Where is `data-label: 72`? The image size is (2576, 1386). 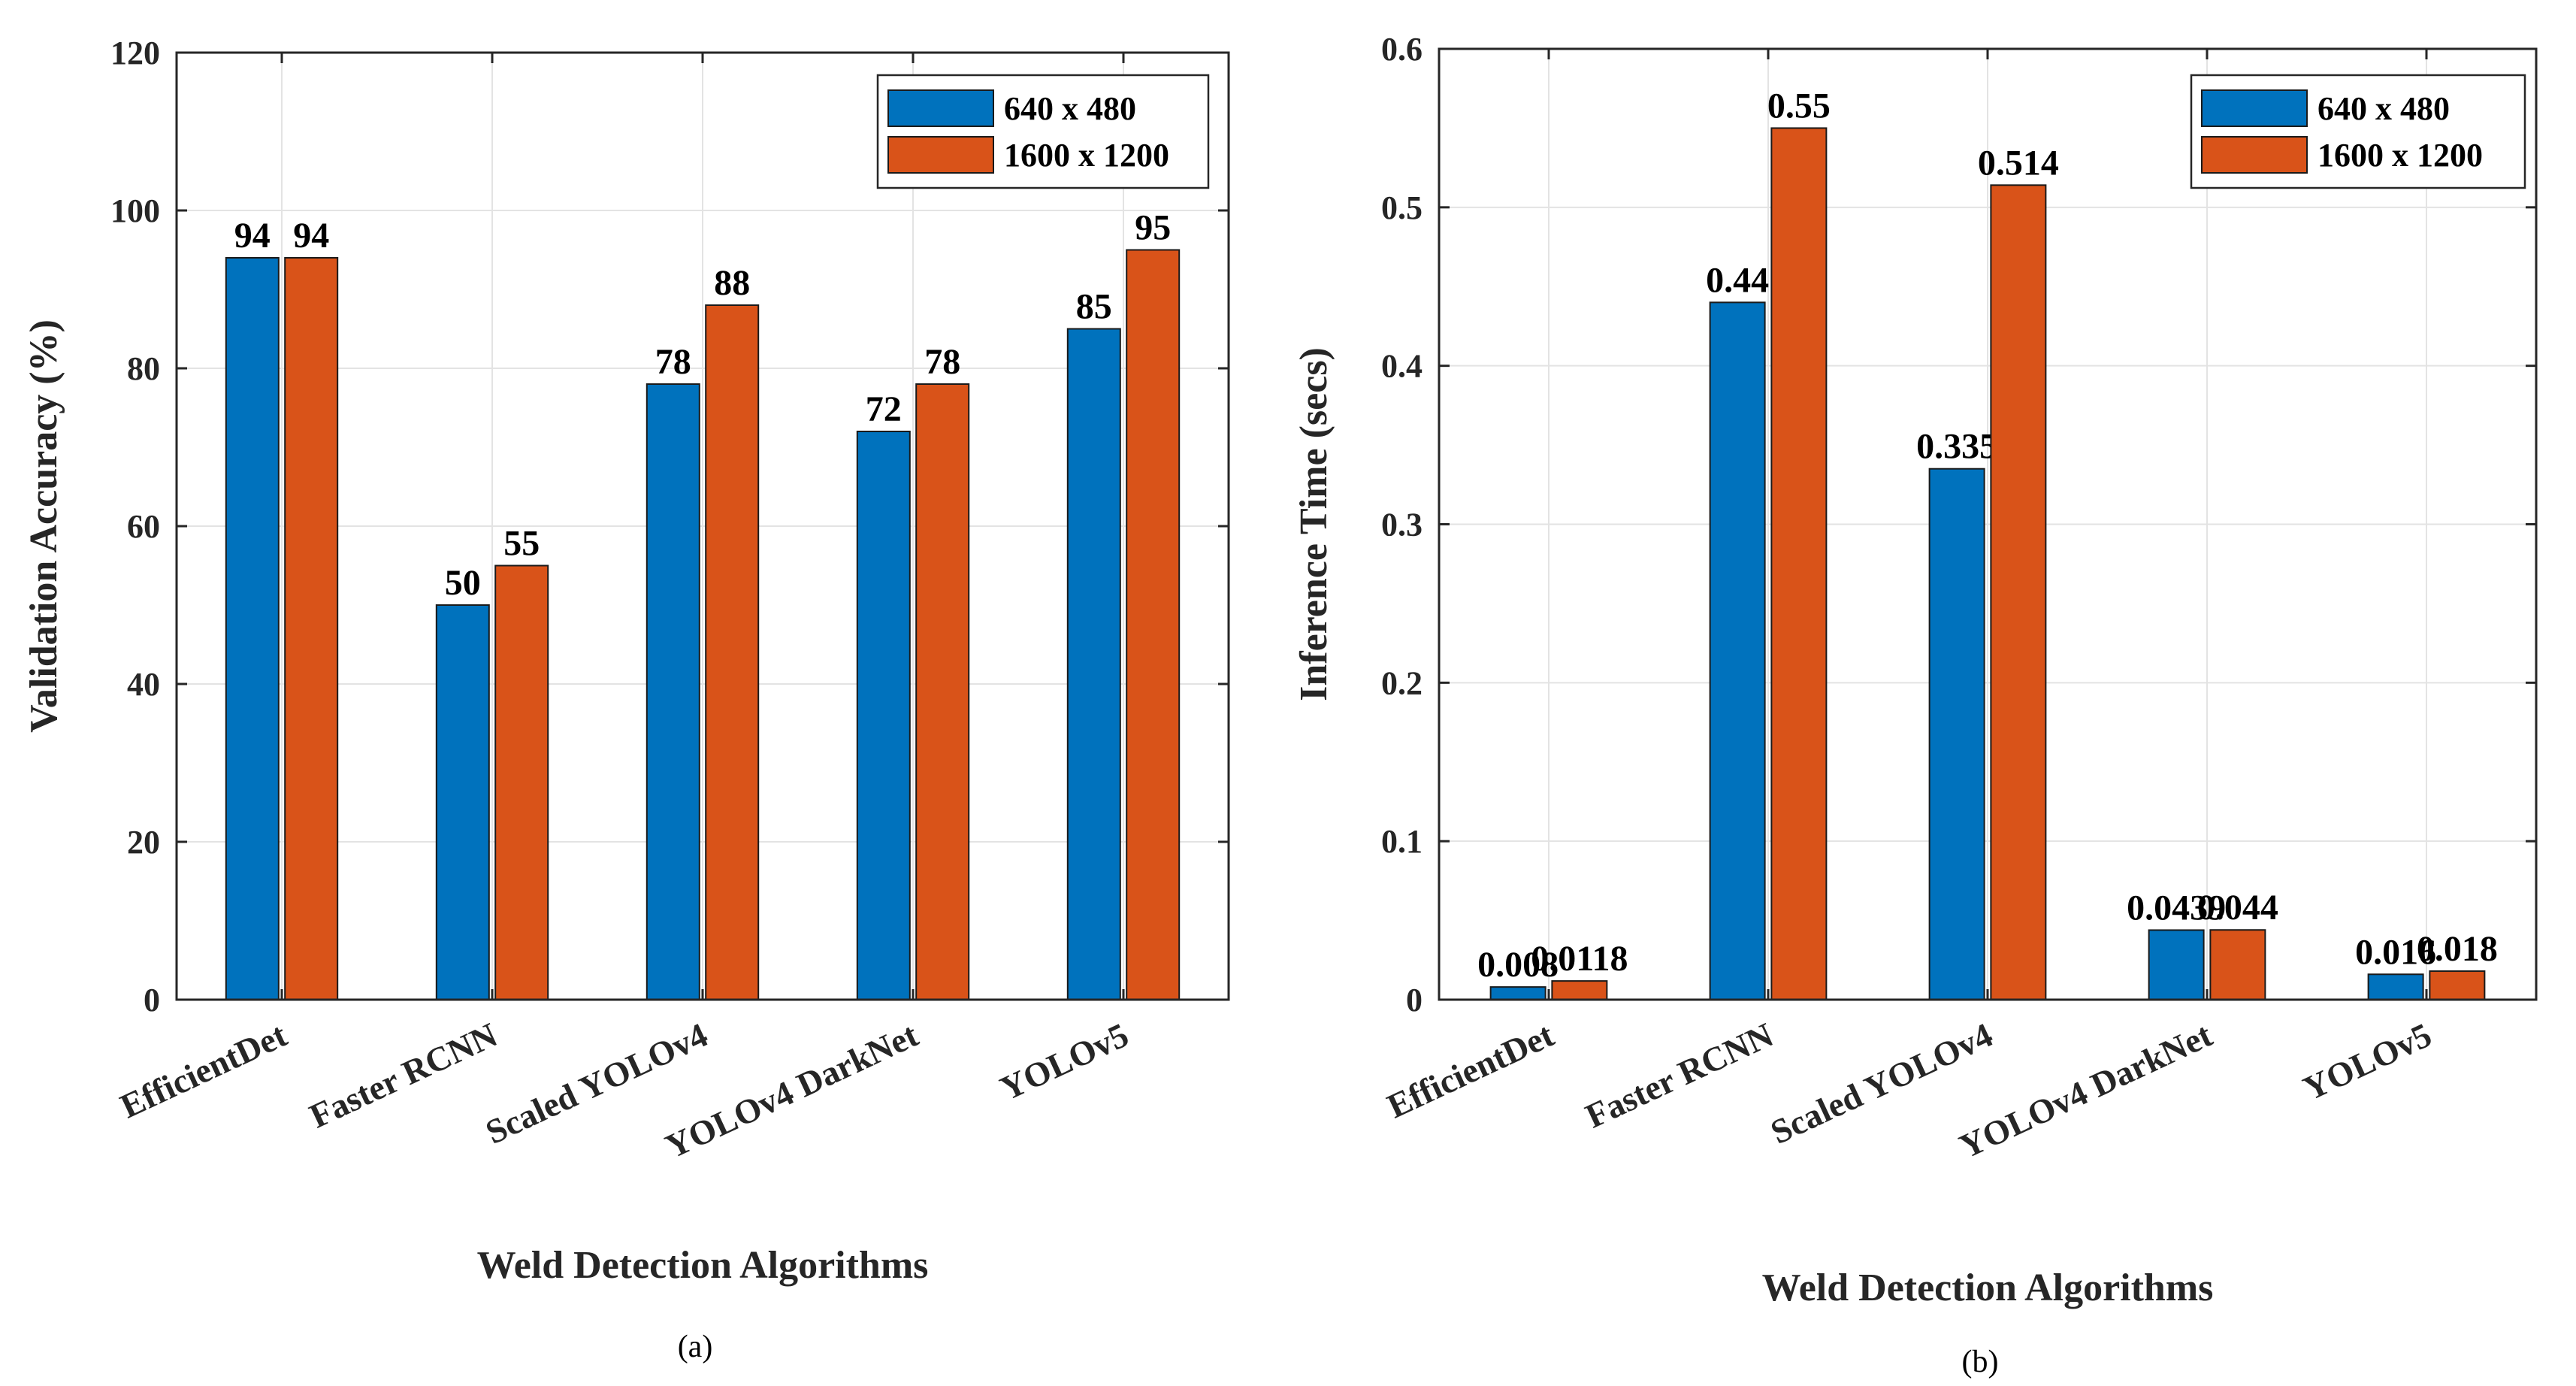 data-label: 72 is located at coordinates (884, 409).